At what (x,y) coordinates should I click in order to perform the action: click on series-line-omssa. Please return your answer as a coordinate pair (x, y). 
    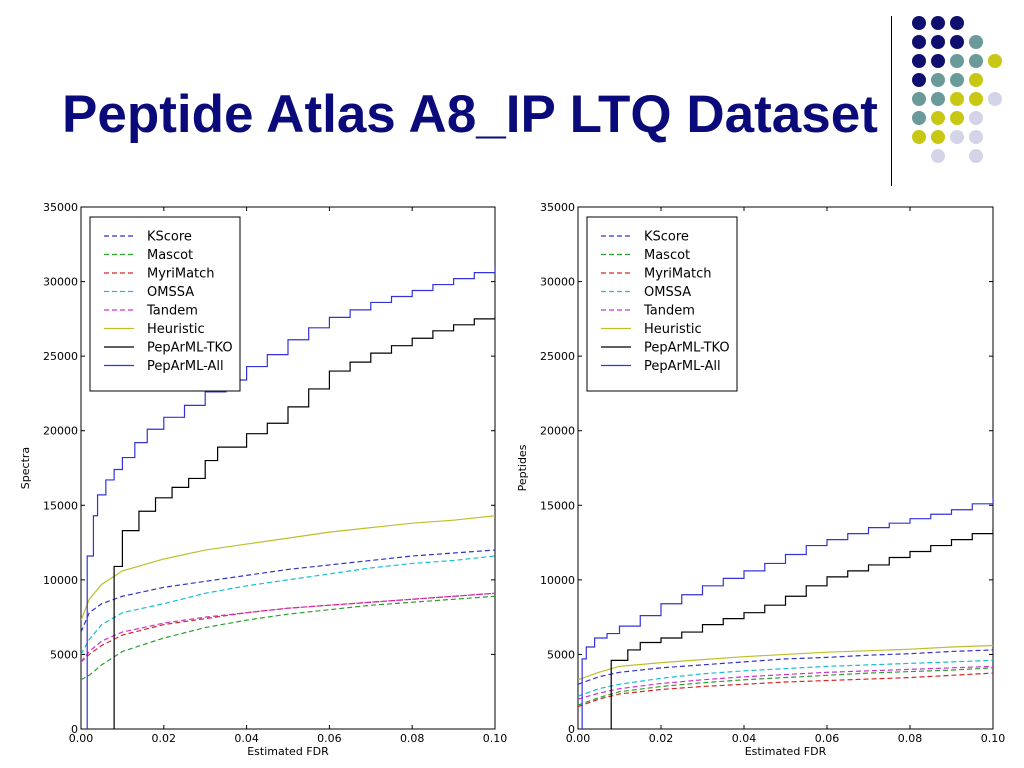
    Looking at the image, I should click on (288, 605).